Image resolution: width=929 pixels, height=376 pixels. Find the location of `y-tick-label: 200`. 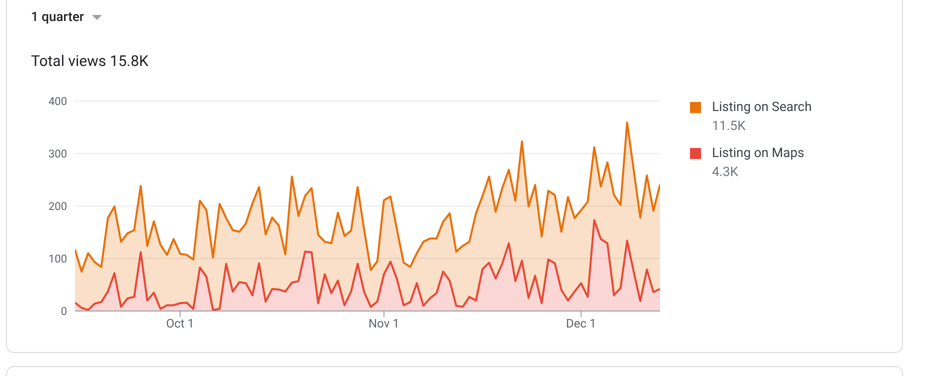

y-tick-label: 200 is located at coordinates (57, 206).